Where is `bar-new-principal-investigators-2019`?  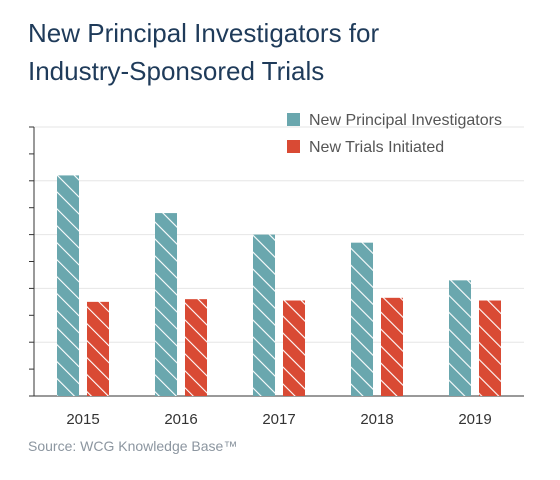
bar-new-principal-investigators-2019 is located at coordinates (460, 338).